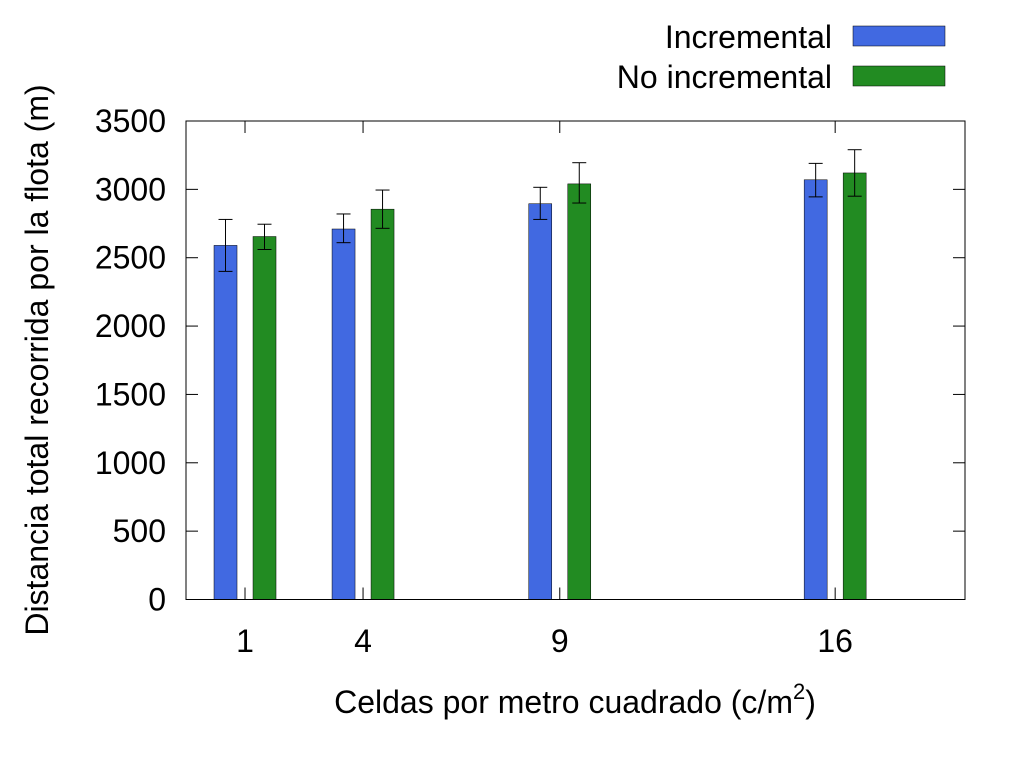 The image size is (1024, 768). What do you see at coordinates (781, 57) in the screenshot?
I see `legend: Incremental No incremental` at bounding box center [781, 57].